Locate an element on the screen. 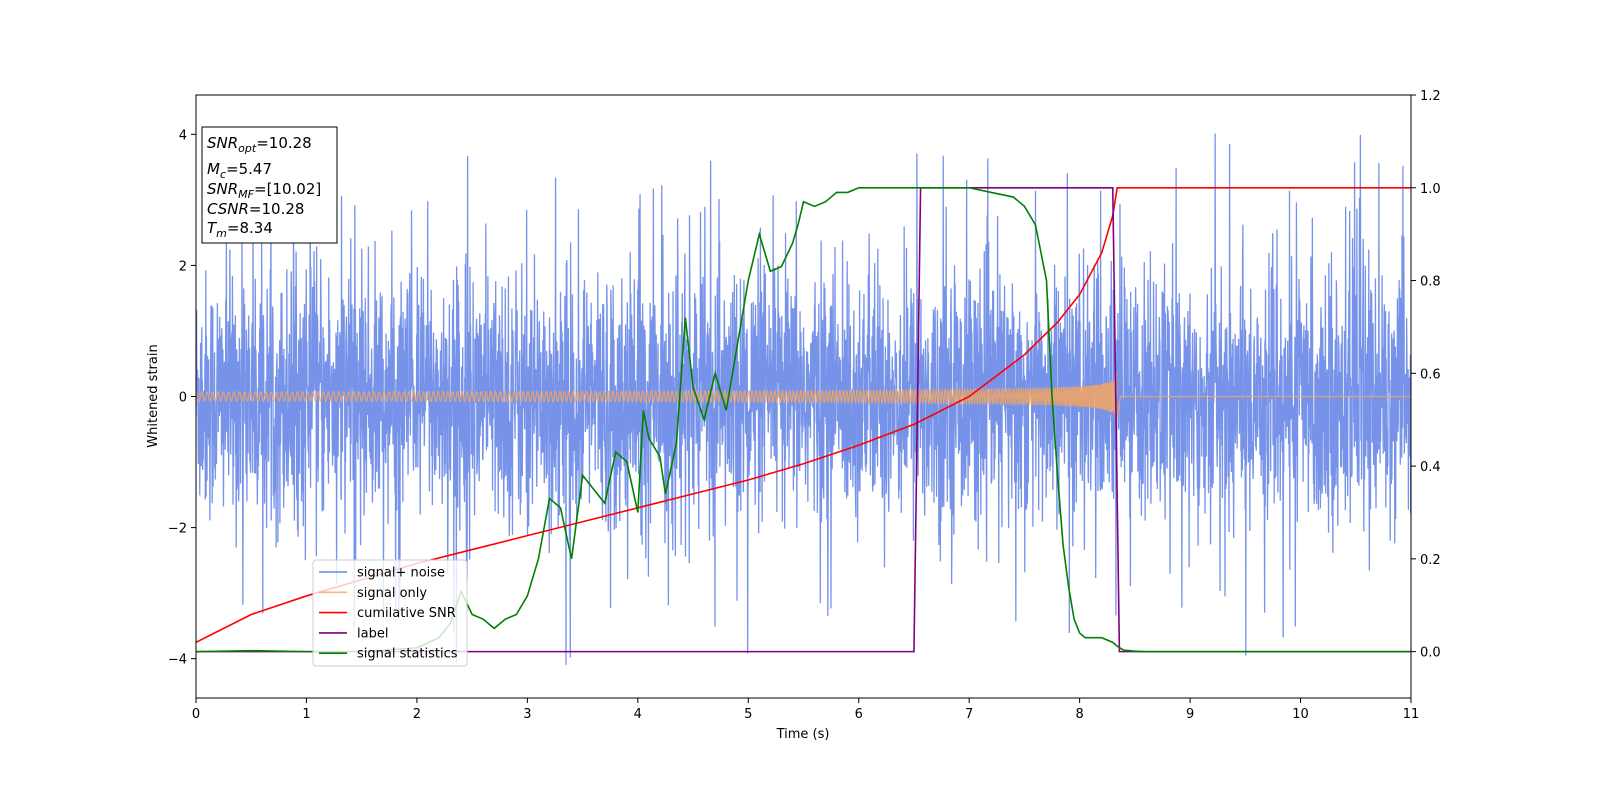 This screenshot has height=800, width=1600. y-axis-left: −4 −2 0 2 4 is located at coordinates (182, 398).